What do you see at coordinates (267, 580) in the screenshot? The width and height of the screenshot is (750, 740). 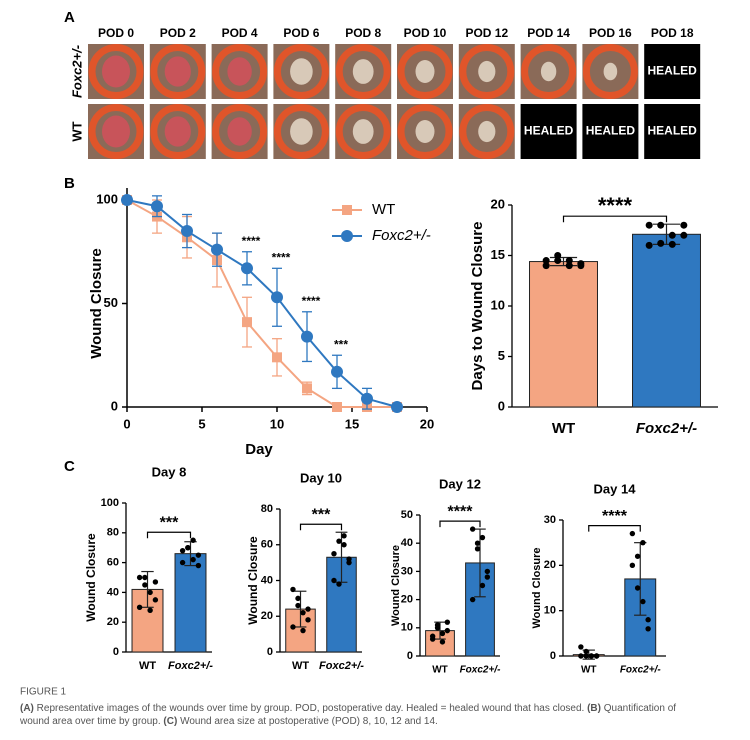 I see `y-tick-label: 40` at bounding box center [267, 580].